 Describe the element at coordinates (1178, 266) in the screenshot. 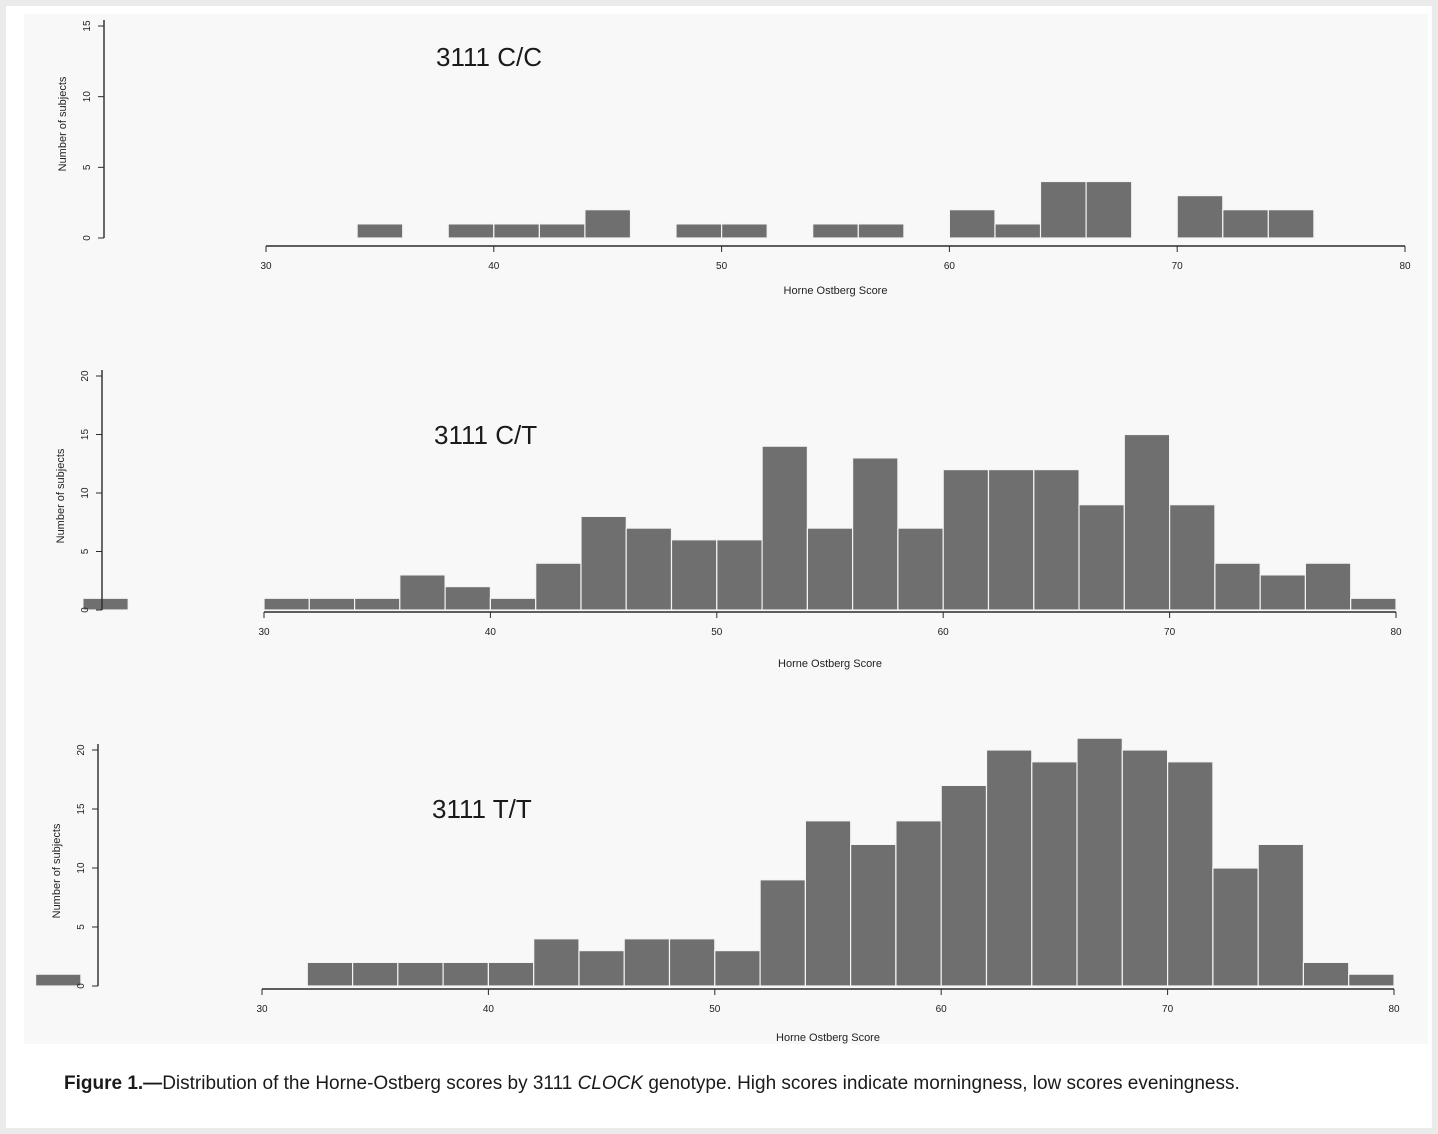

I see `x-tick-label: 70` at that location.